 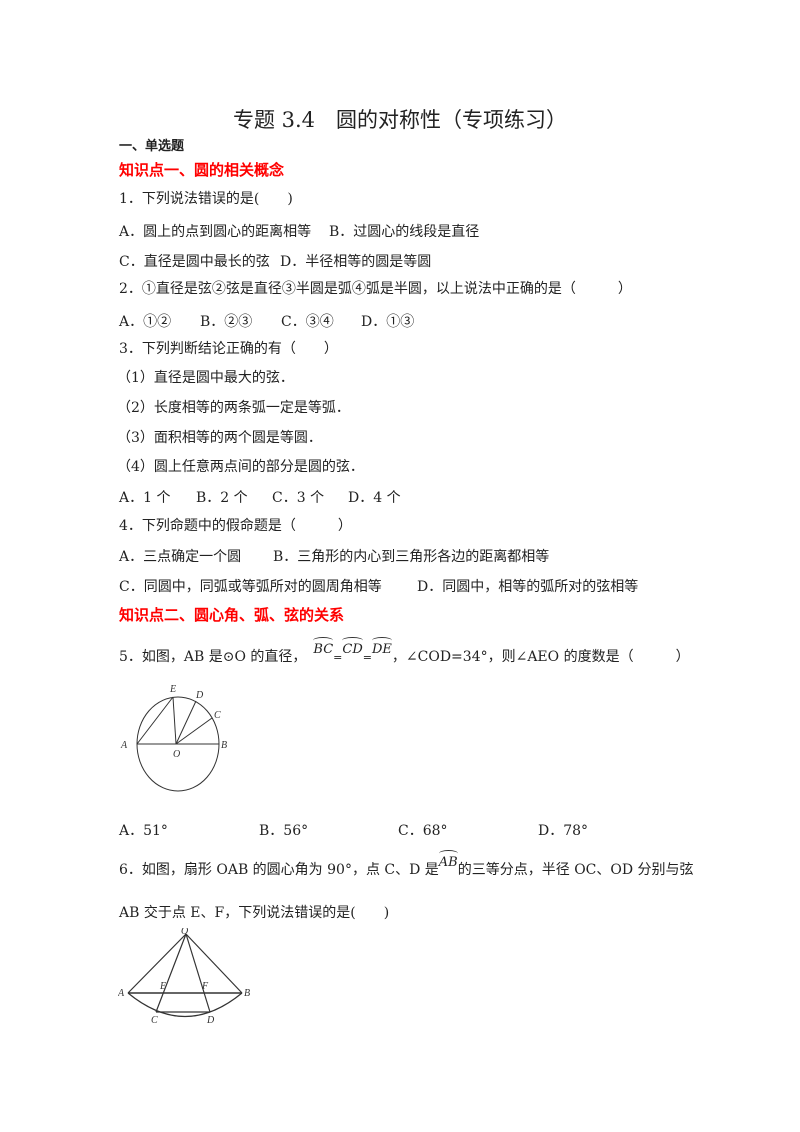 I want to click on q4-stem: 4．下列命题中的假命题是（ ）, so click(x=235, y=526).